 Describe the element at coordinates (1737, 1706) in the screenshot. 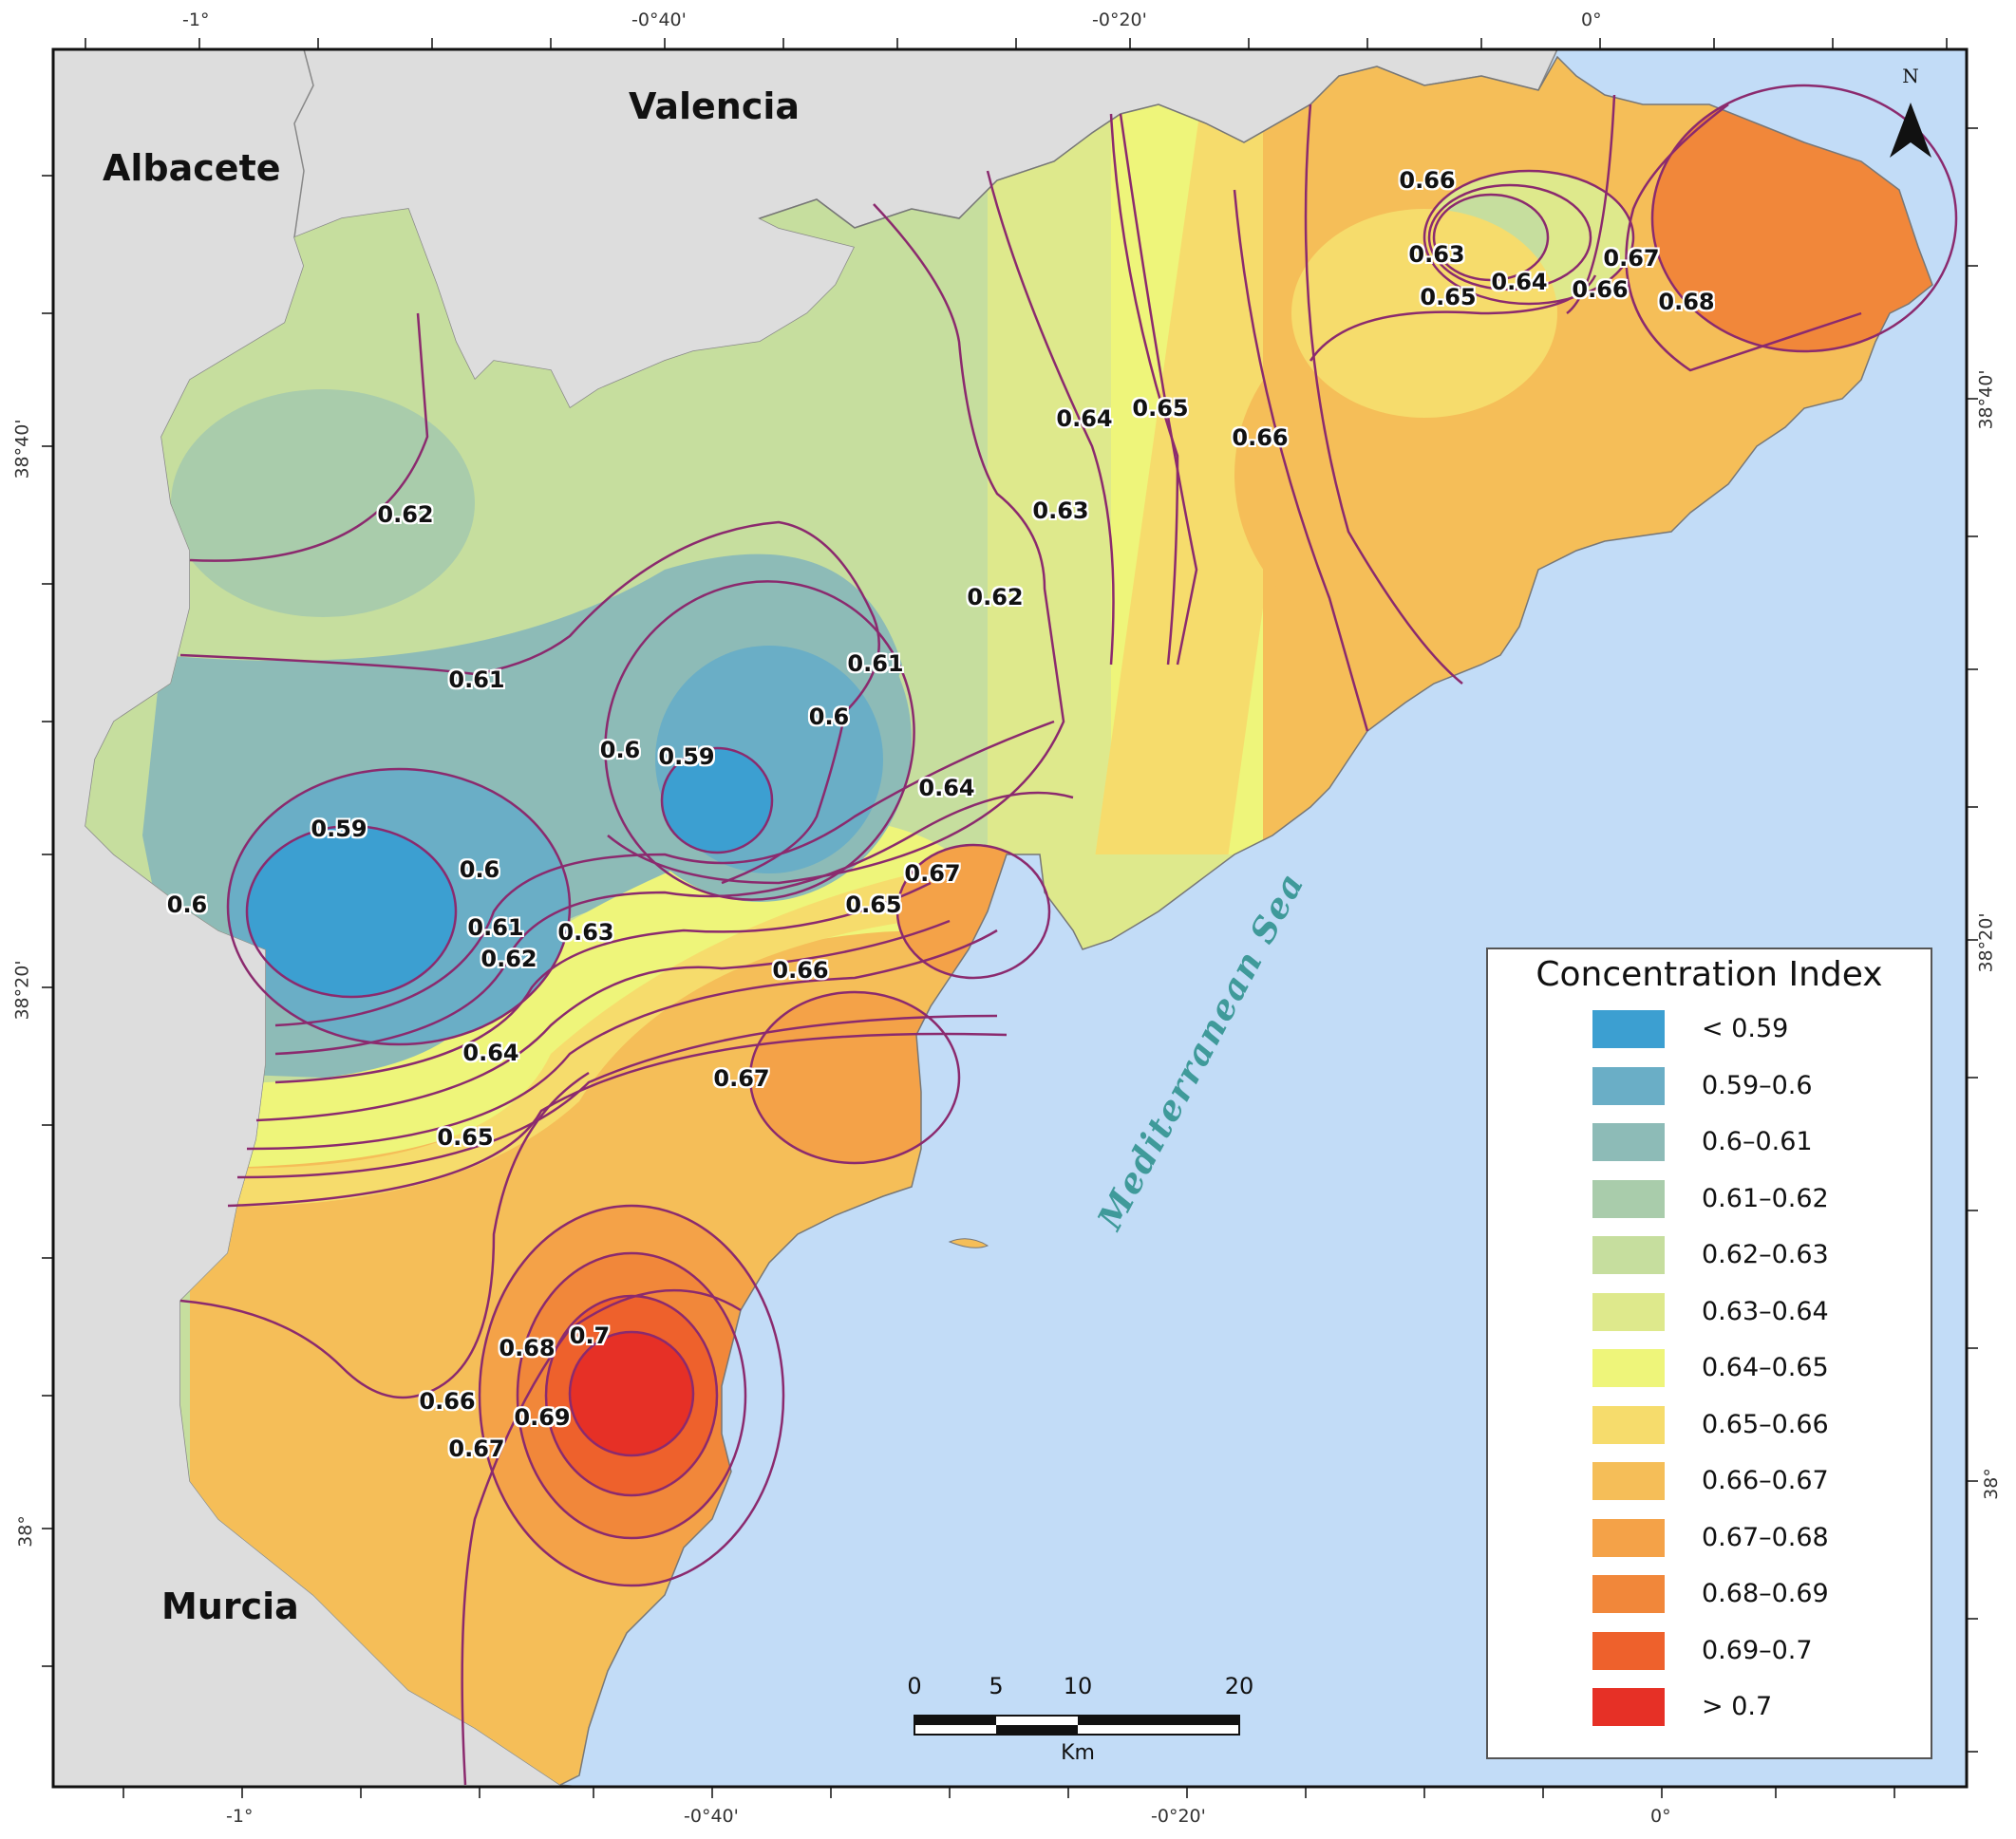

I see `legend-label: > 0.7` at that location.